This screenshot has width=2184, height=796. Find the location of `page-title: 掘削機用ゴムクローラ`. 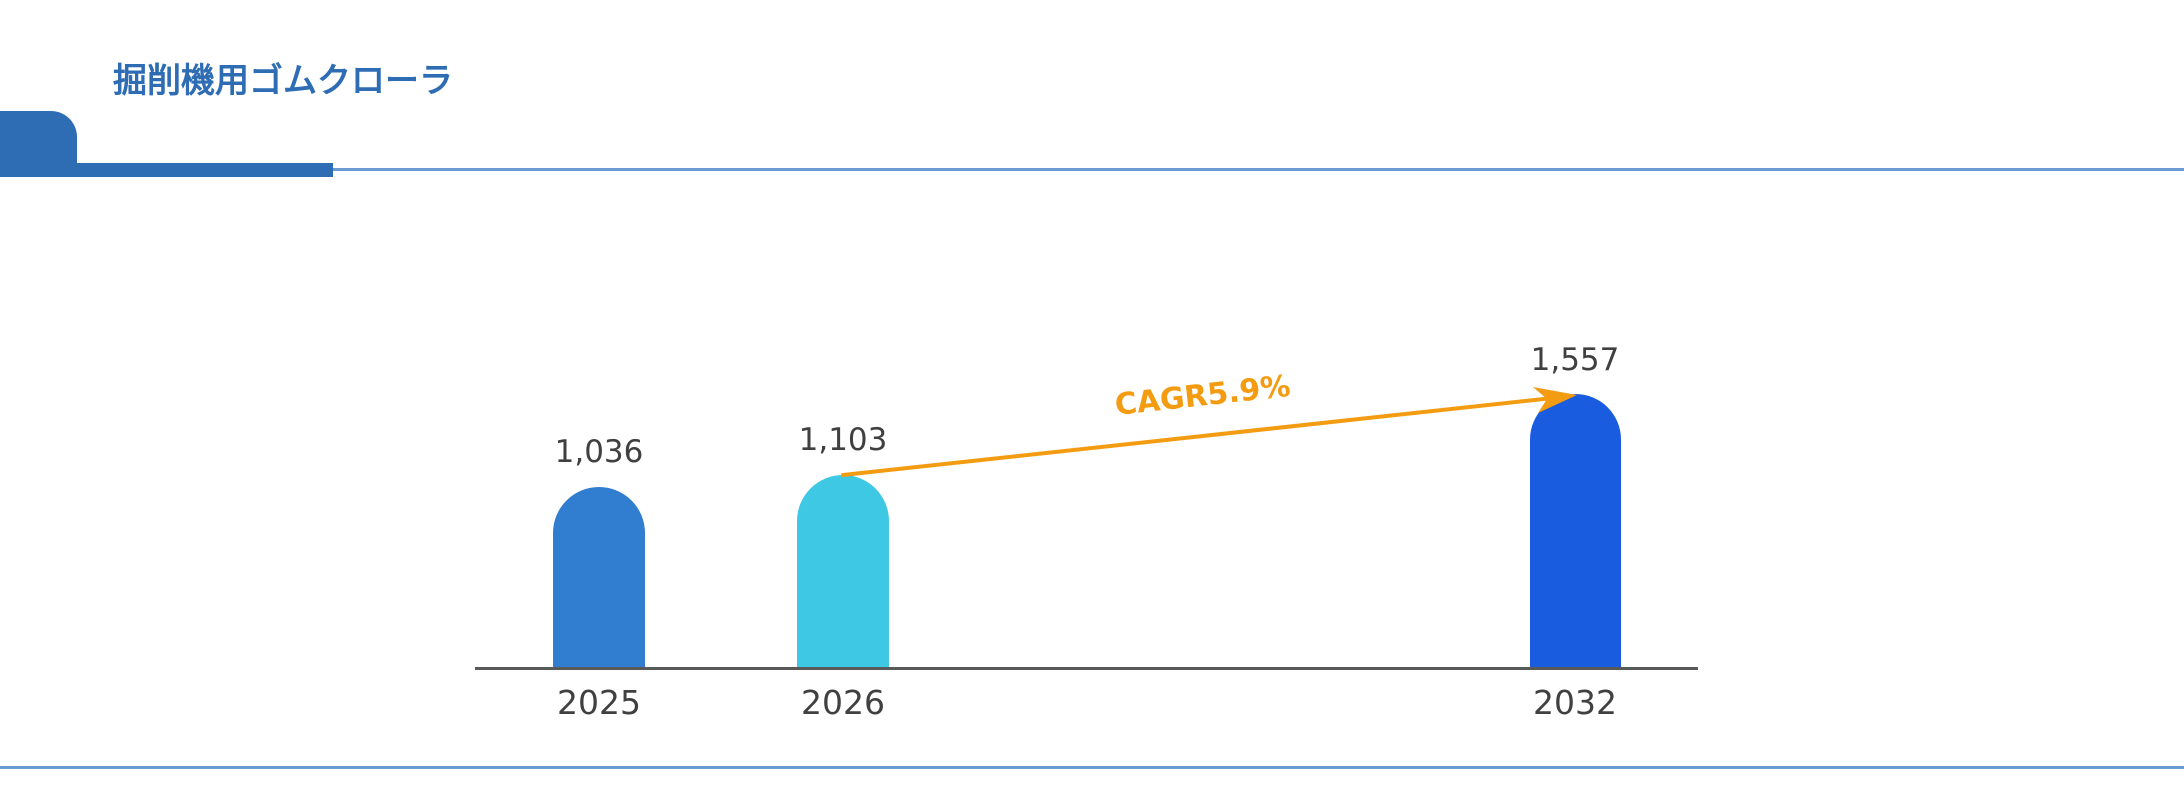

page-title: 掘削機用ゴムクローラ is located at coordinates (283, 81).